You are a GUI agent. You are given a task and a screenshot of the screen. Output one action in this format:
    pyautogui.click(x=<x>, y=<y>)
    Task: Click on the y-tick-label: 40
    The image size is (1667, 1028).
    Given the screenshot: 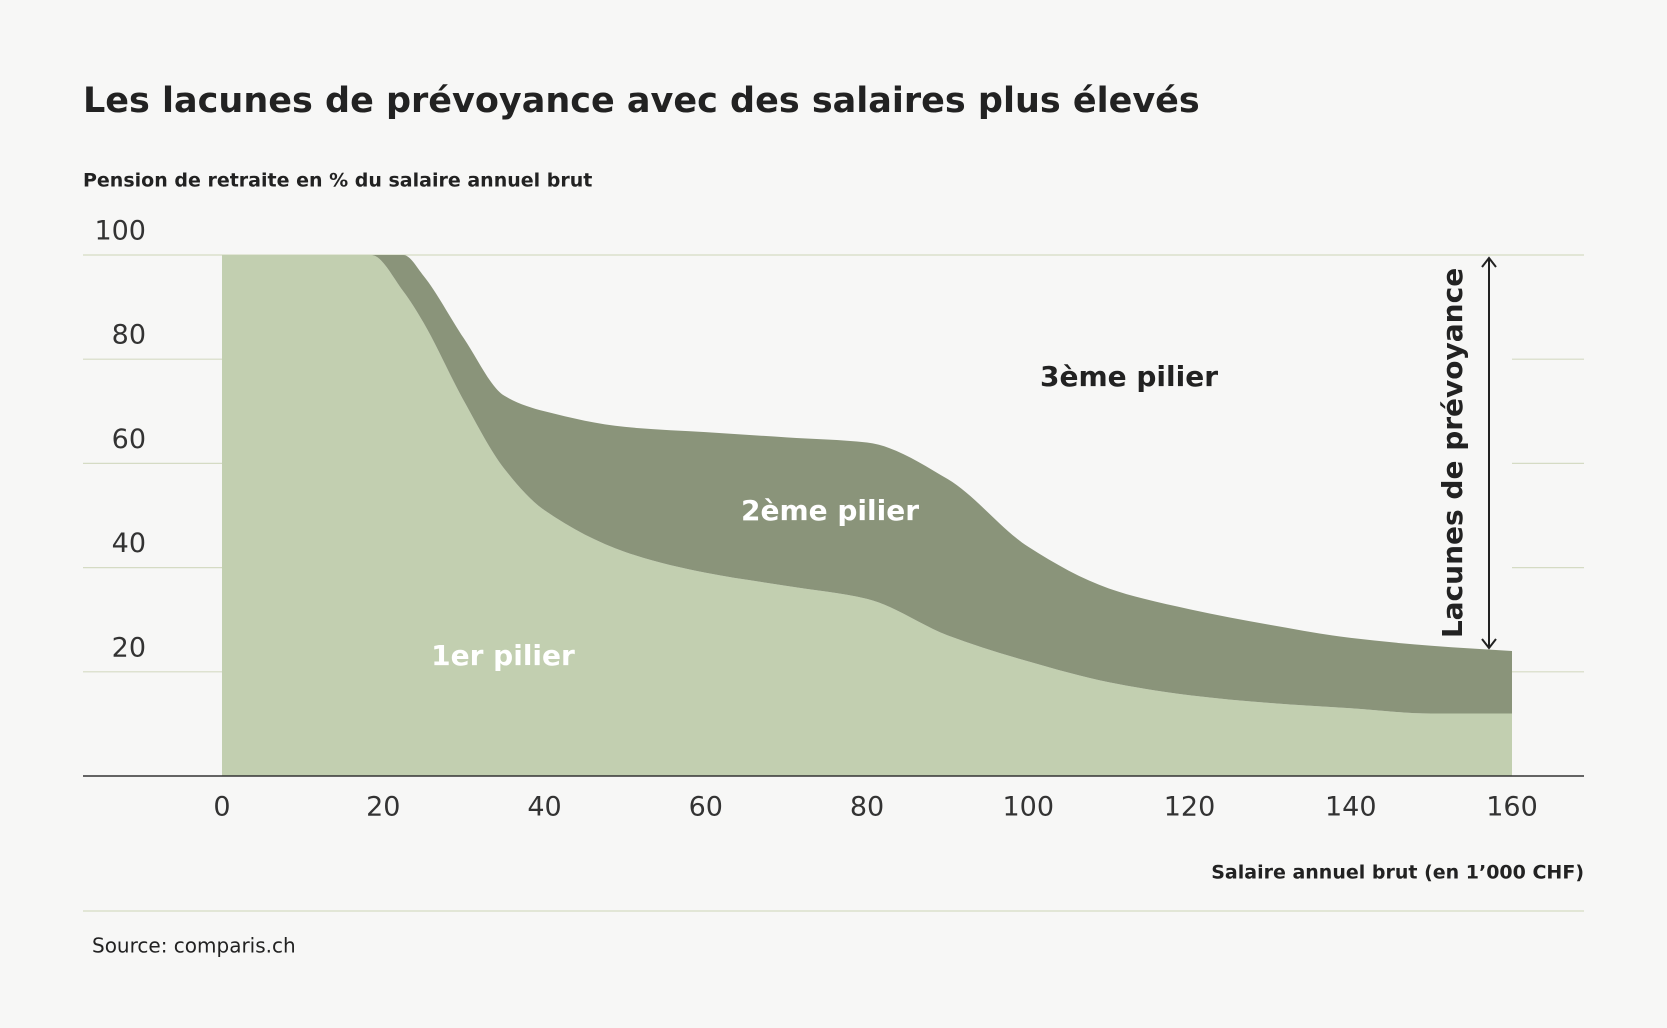 What is the action you would take?
    pyautogui.click(x=129, y=543)
    